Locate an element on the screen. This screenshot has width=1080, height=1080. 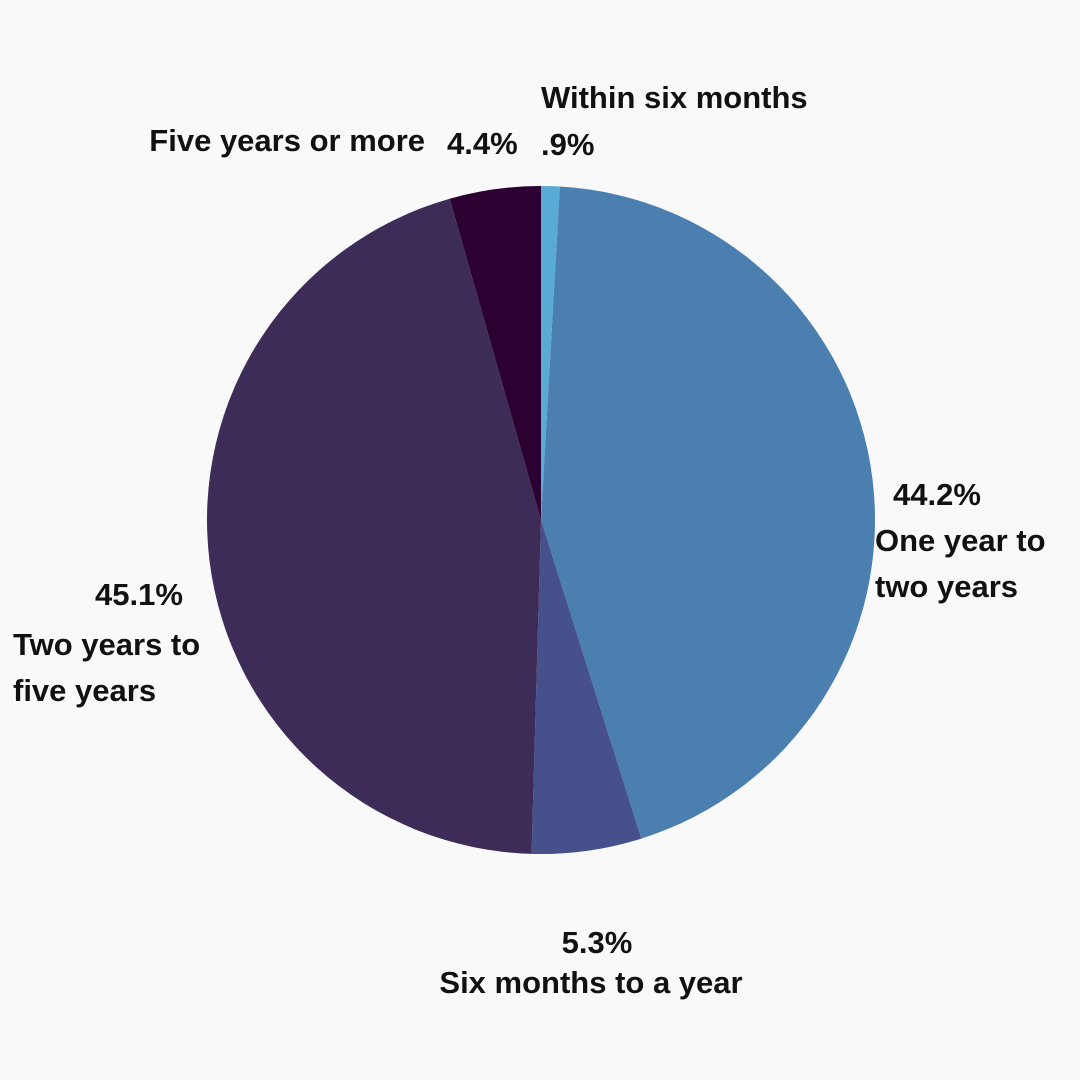
slice-label: Five years or more is located at coordinates (287, 140).